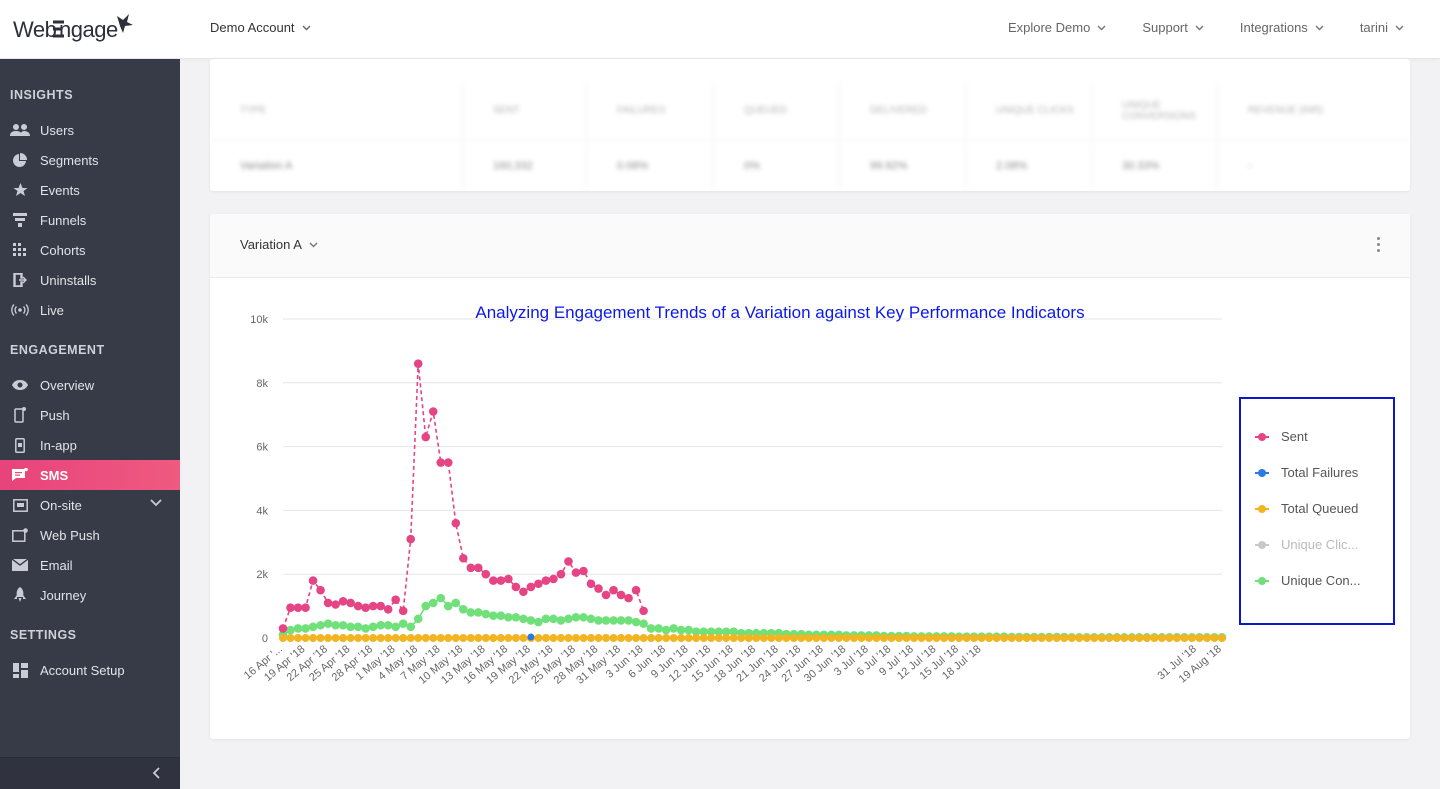 This screenshot has height=789, width=1440. What do you see at coordinates (1057, 27) in the screenshot?
I see `explore-demo-menu: Explore Demo` at bounding box center [1057, 27].